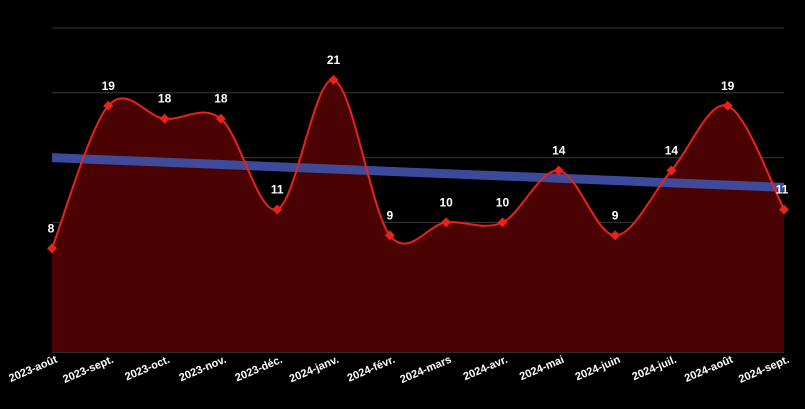 This screenshot has width=805, height=409. Describe the element at coordinates (371, 369) in the screenshot. I see `x-tick-label: 2024-févr.` at that location.